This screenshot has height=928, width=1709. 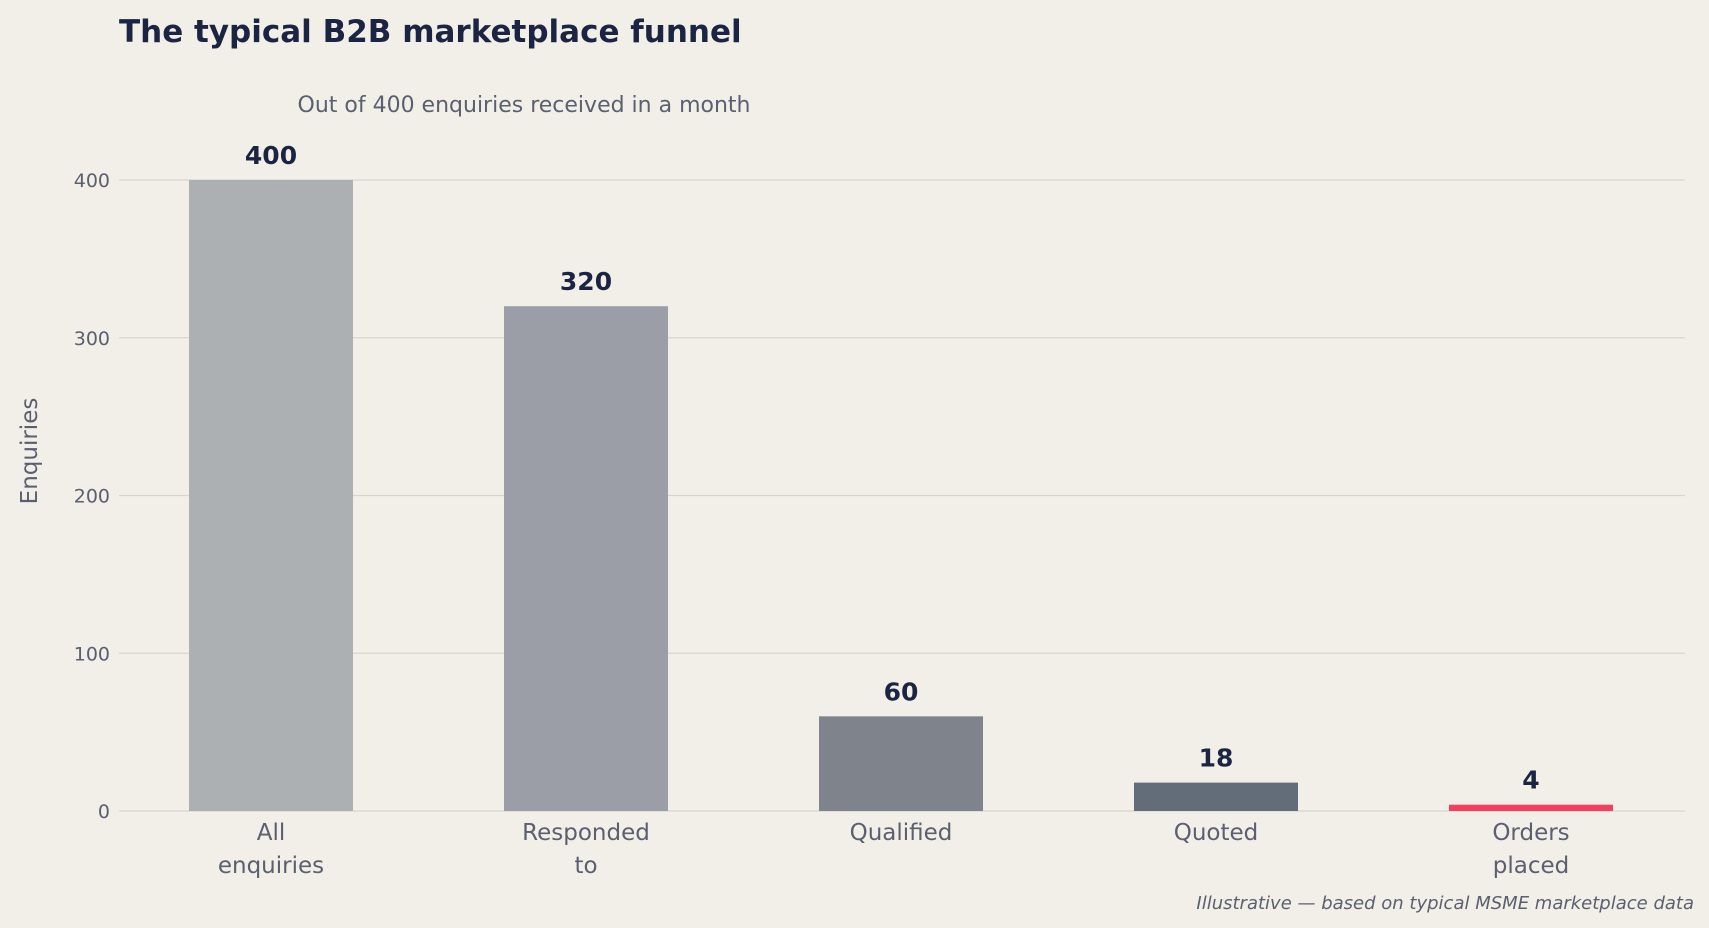 What do you see at coordinates (524, 105) in the screenshot?
I see `chart-subtitle: Out of 400 enquiries received in a month` at bounding box center [524, 105].